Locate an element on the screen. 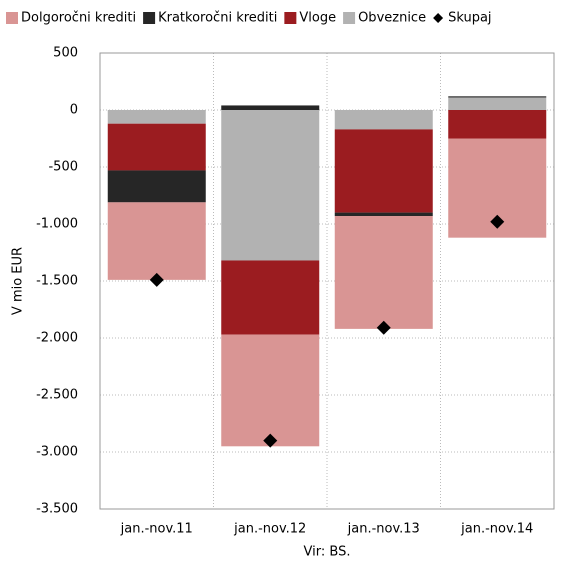 The width and height of the screenshot is (562, 565). source-note: Vir: BS. is located at coordinates (327, 552).